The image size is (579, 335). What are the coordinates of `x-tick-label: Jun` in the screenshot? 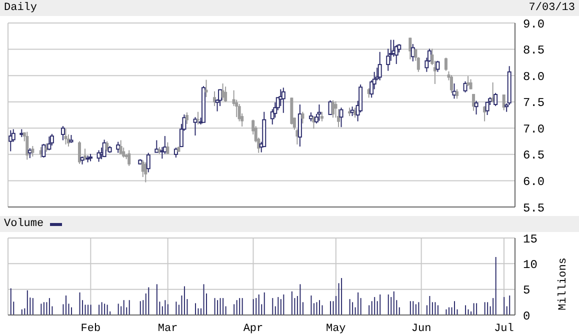 It's located at (421, 328).